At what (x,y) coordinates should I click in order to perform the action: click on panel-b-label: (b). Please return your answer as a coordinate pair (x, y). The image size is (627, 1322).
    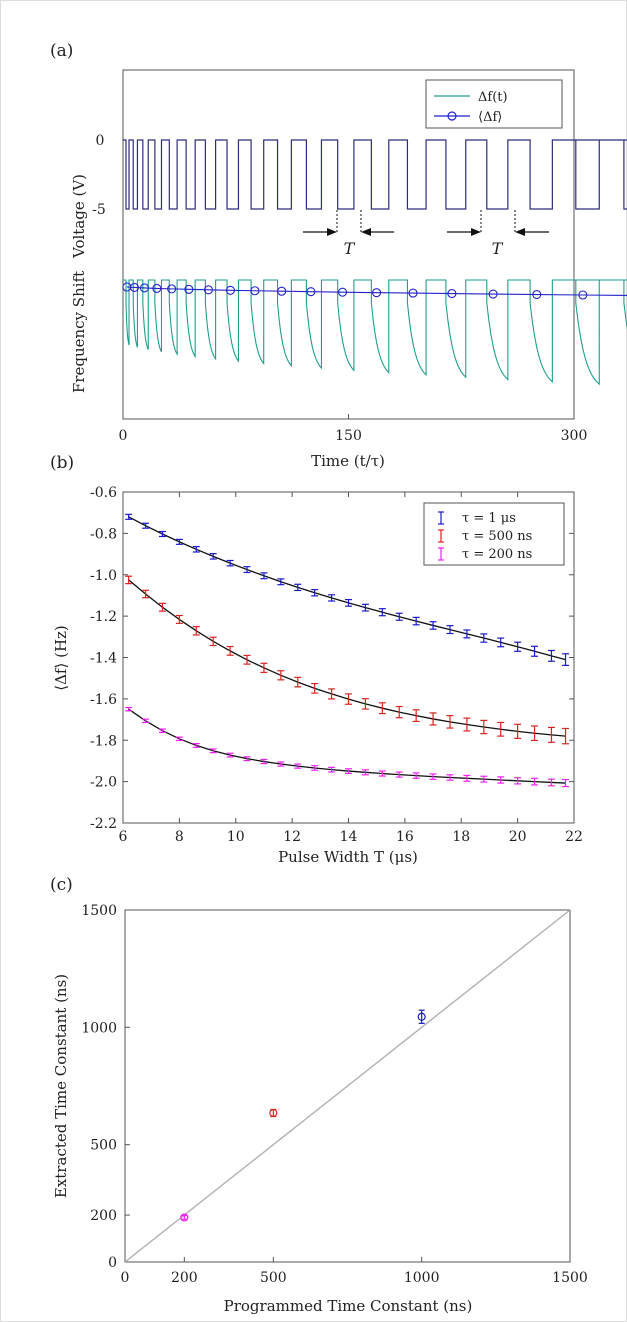
    Looking at the image, I should click on (62, 463).